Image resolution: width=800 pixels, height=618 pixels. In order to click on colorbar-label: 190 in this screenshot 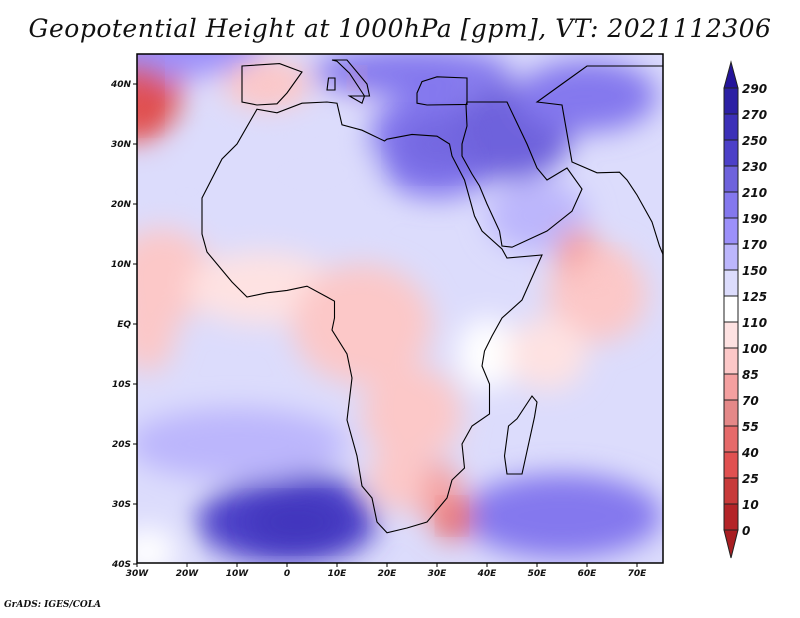, I will do `click(754, 219)`.